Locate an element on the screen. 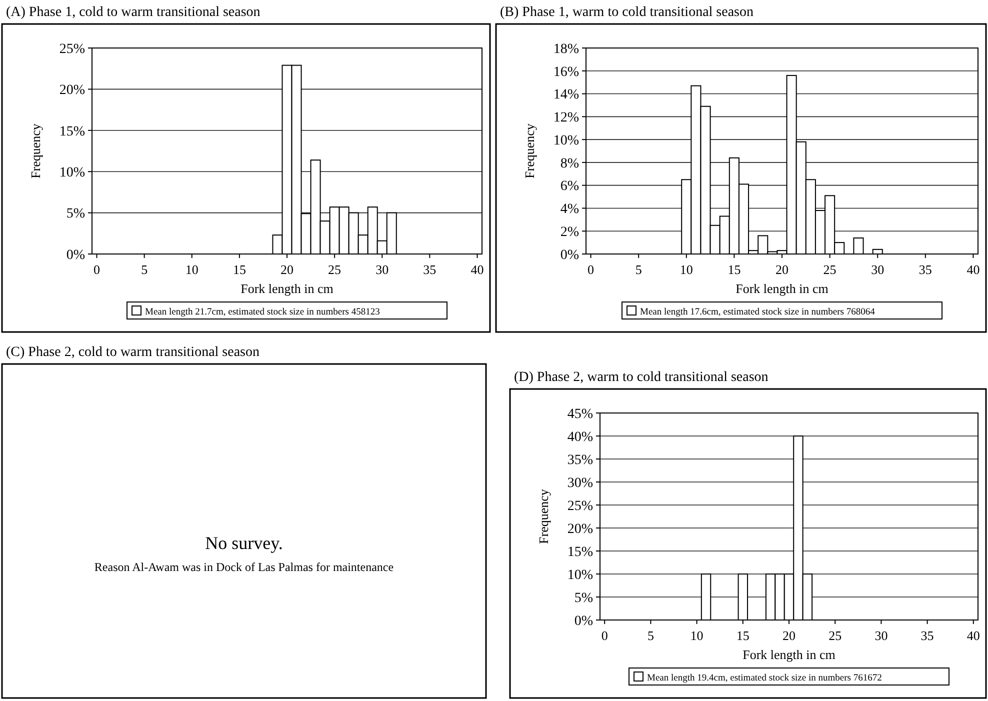  y-tick-label: 4% is located at coordinates (570, 210).